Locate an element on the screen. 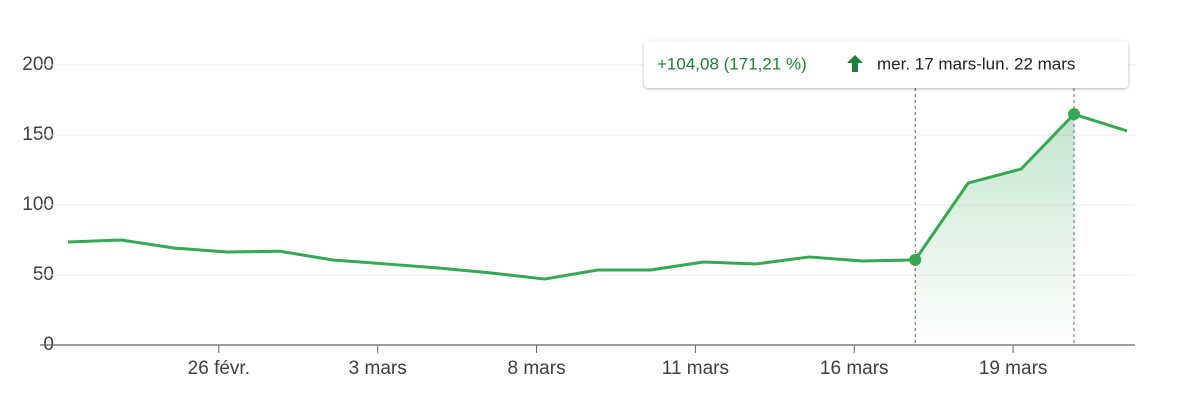 This screenshot has height=404, width=1200. y-tick-label: 150 is located at coordinates (38, 134).